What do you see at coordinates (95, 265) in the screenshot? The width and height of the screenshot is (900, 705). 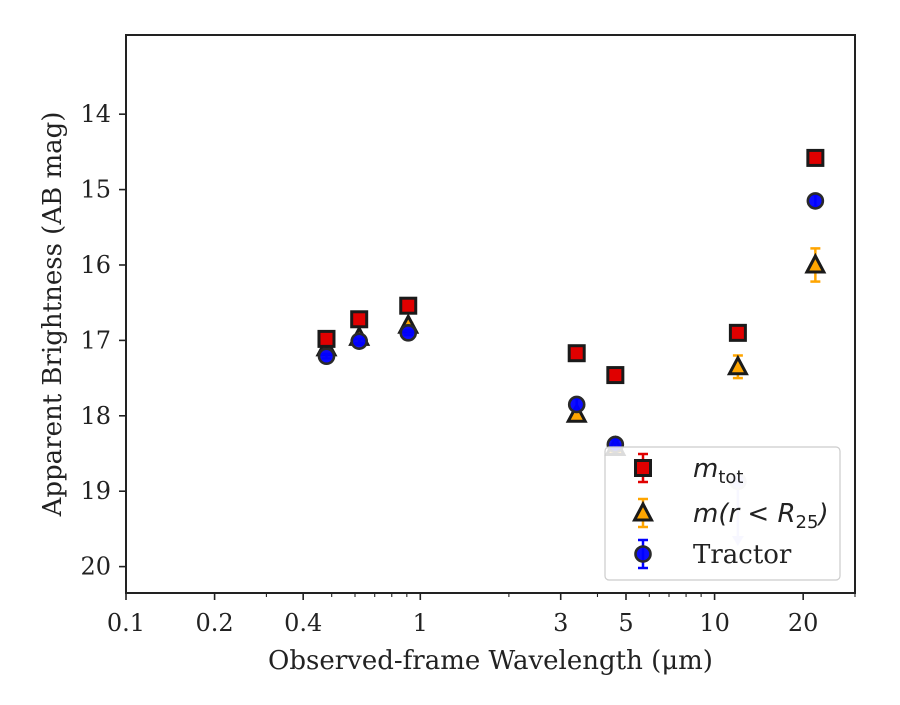 I see `y-tick-label: 16` at bounding box center [95, 265].